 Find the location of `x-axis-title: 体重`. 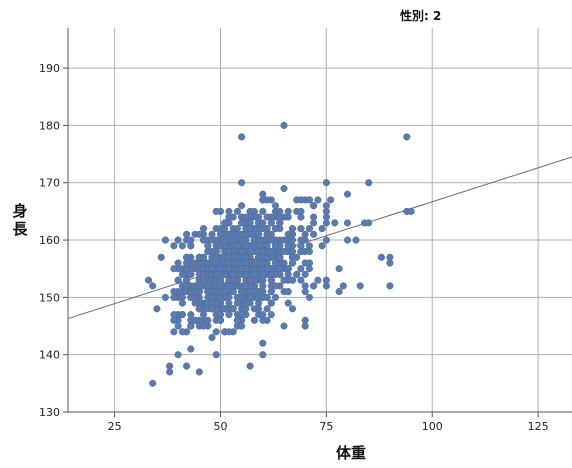

x-axis-title: 体重 is located at coordinates (351, 453).